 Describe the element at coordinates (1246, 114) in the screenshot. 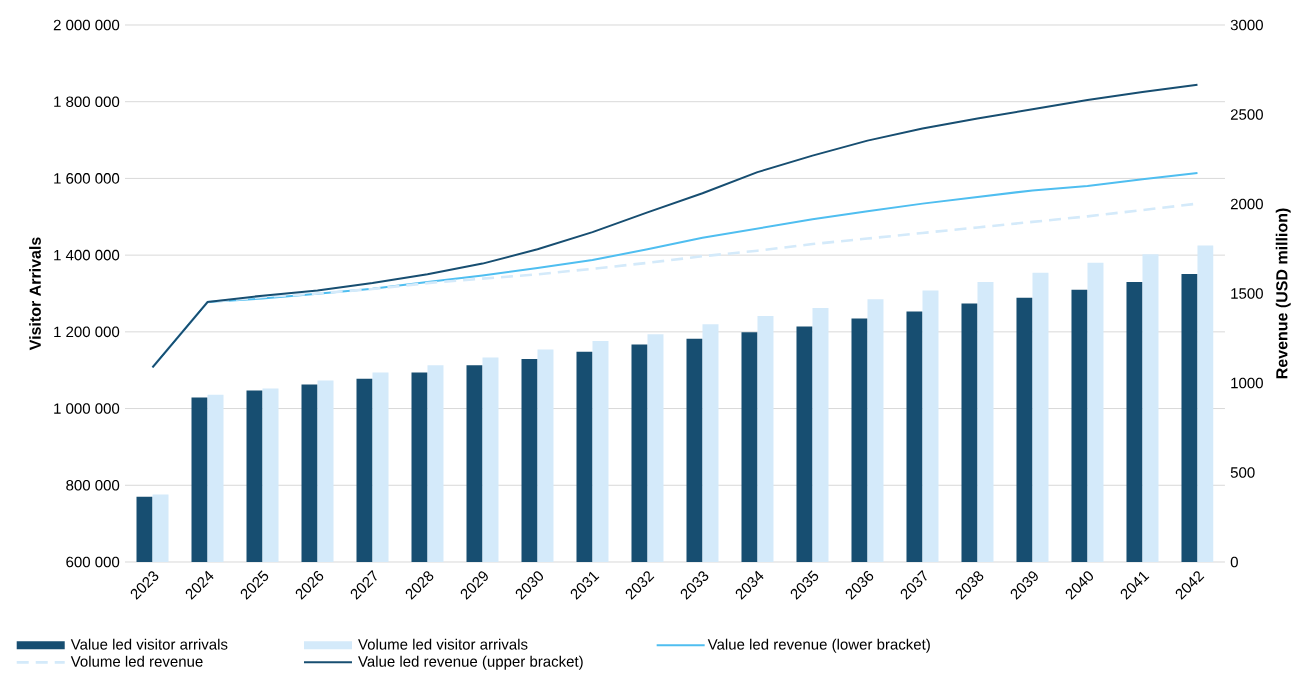

I see `y2-tick-label: 2500` at that location.